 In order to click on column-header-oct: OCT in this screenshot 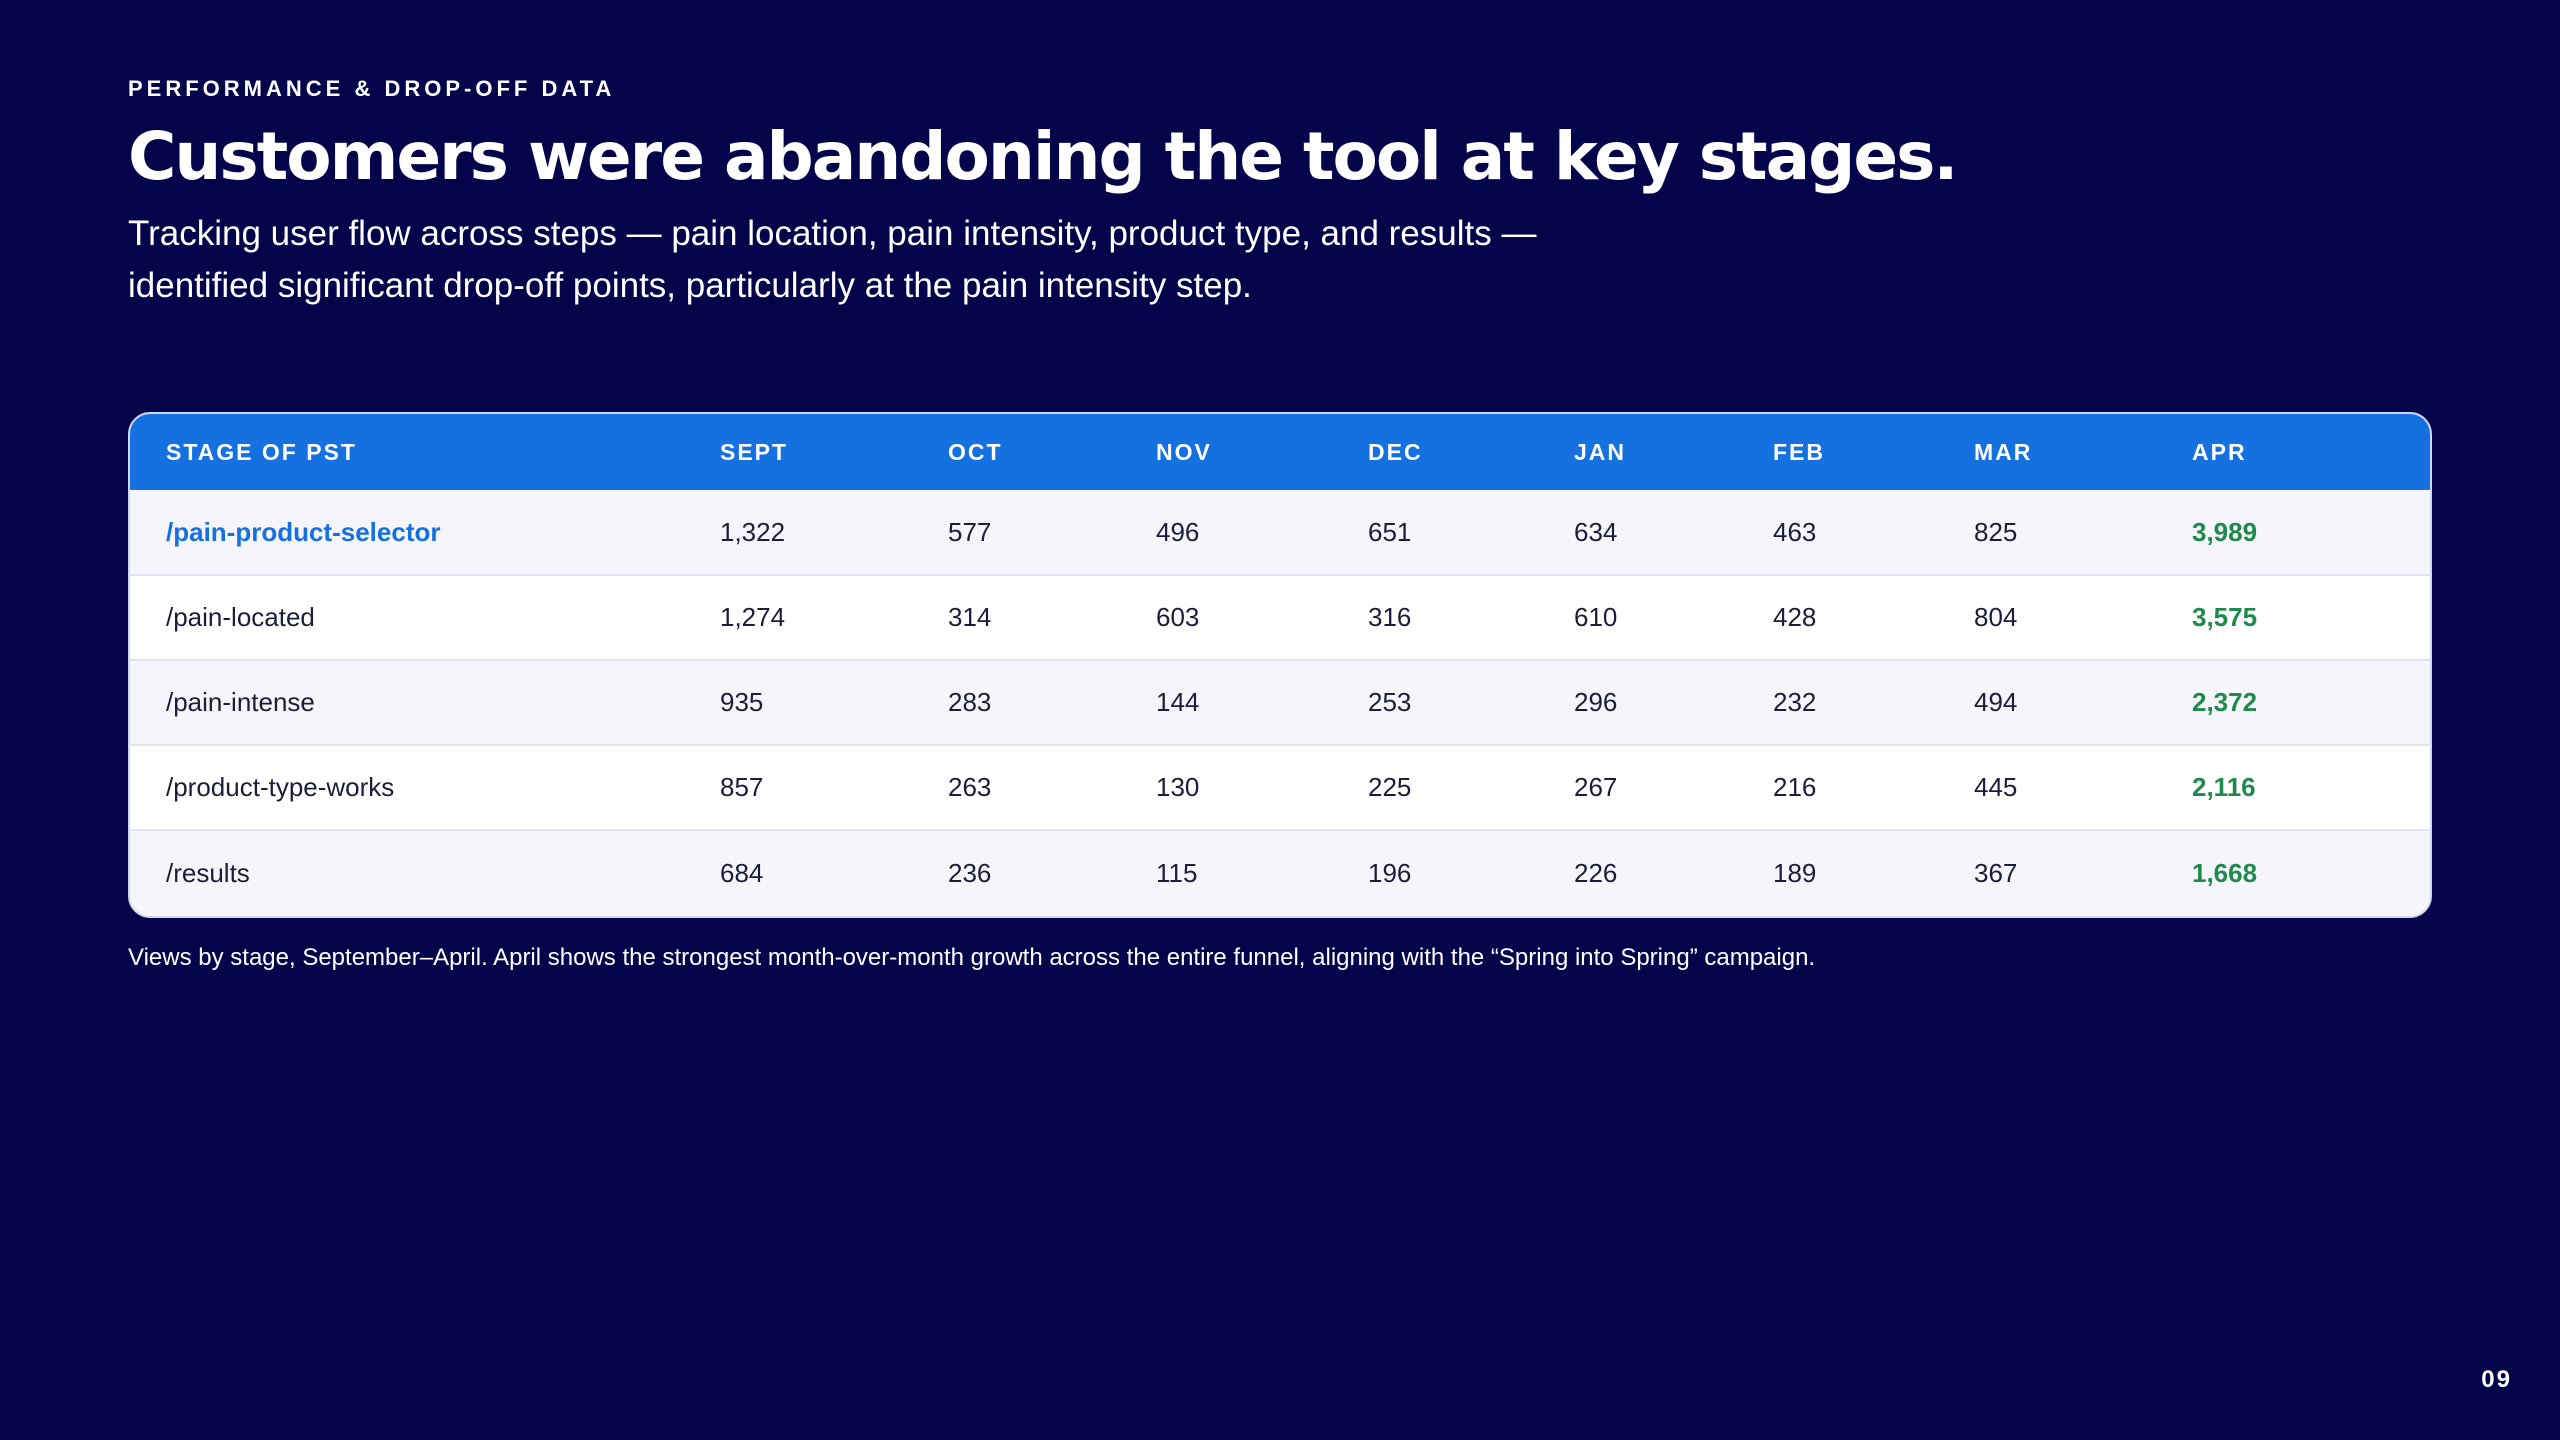, I will do `click(975, 451)`.